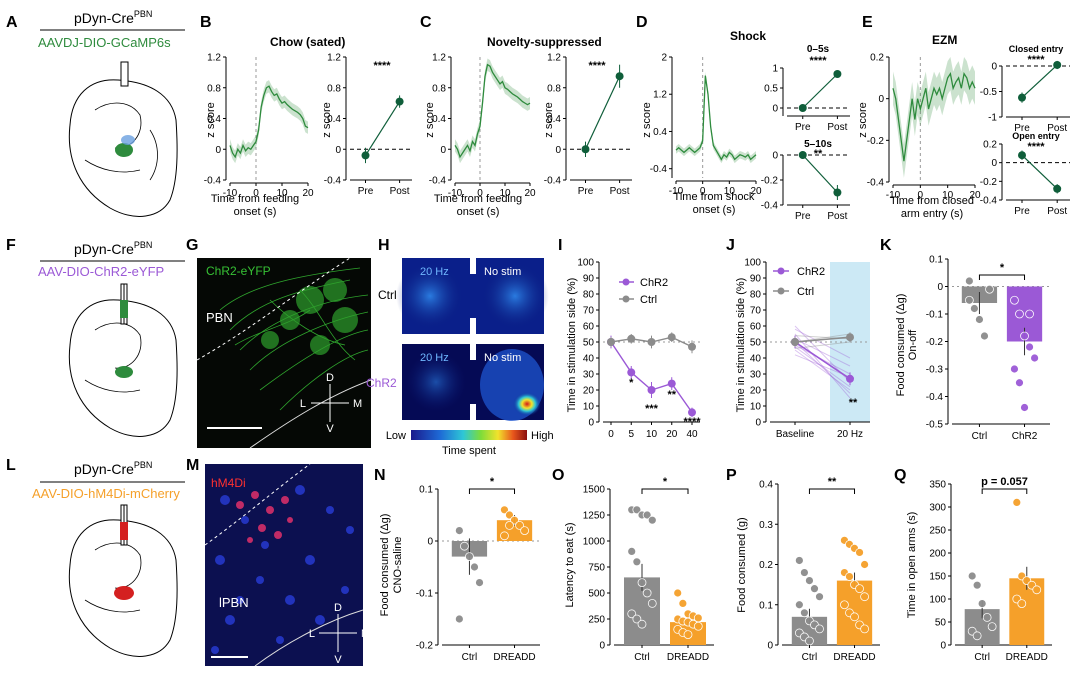  Describe the element at coordinates (877, 58) in the screenshot. I see `E-trace-ytick-label-3: 0.2` at that location.